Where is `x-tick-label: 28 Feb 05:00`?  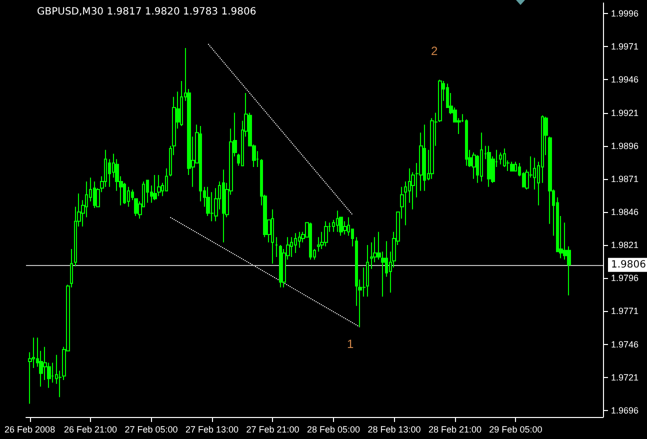
x-tick-label: 28 Feb 05:00 is located at coordinates (333, 429).